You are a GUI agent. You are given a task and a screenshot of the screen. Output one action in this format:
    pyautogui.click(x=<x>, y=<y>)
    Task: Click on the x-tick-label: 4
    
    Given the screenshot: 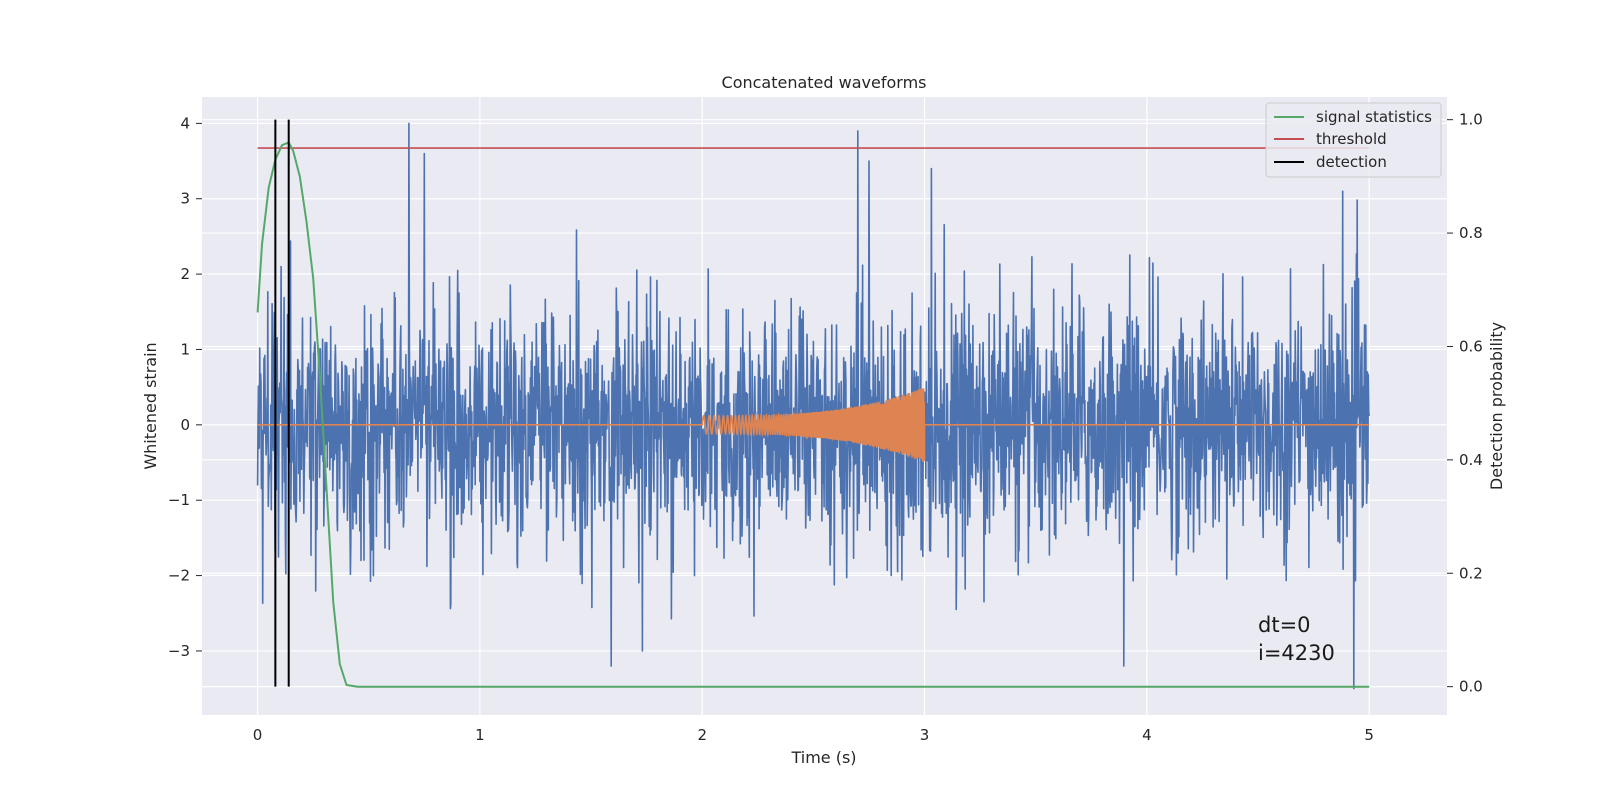 What is the action you would take?
    pyautogui.click(x=1147, y=735)
    